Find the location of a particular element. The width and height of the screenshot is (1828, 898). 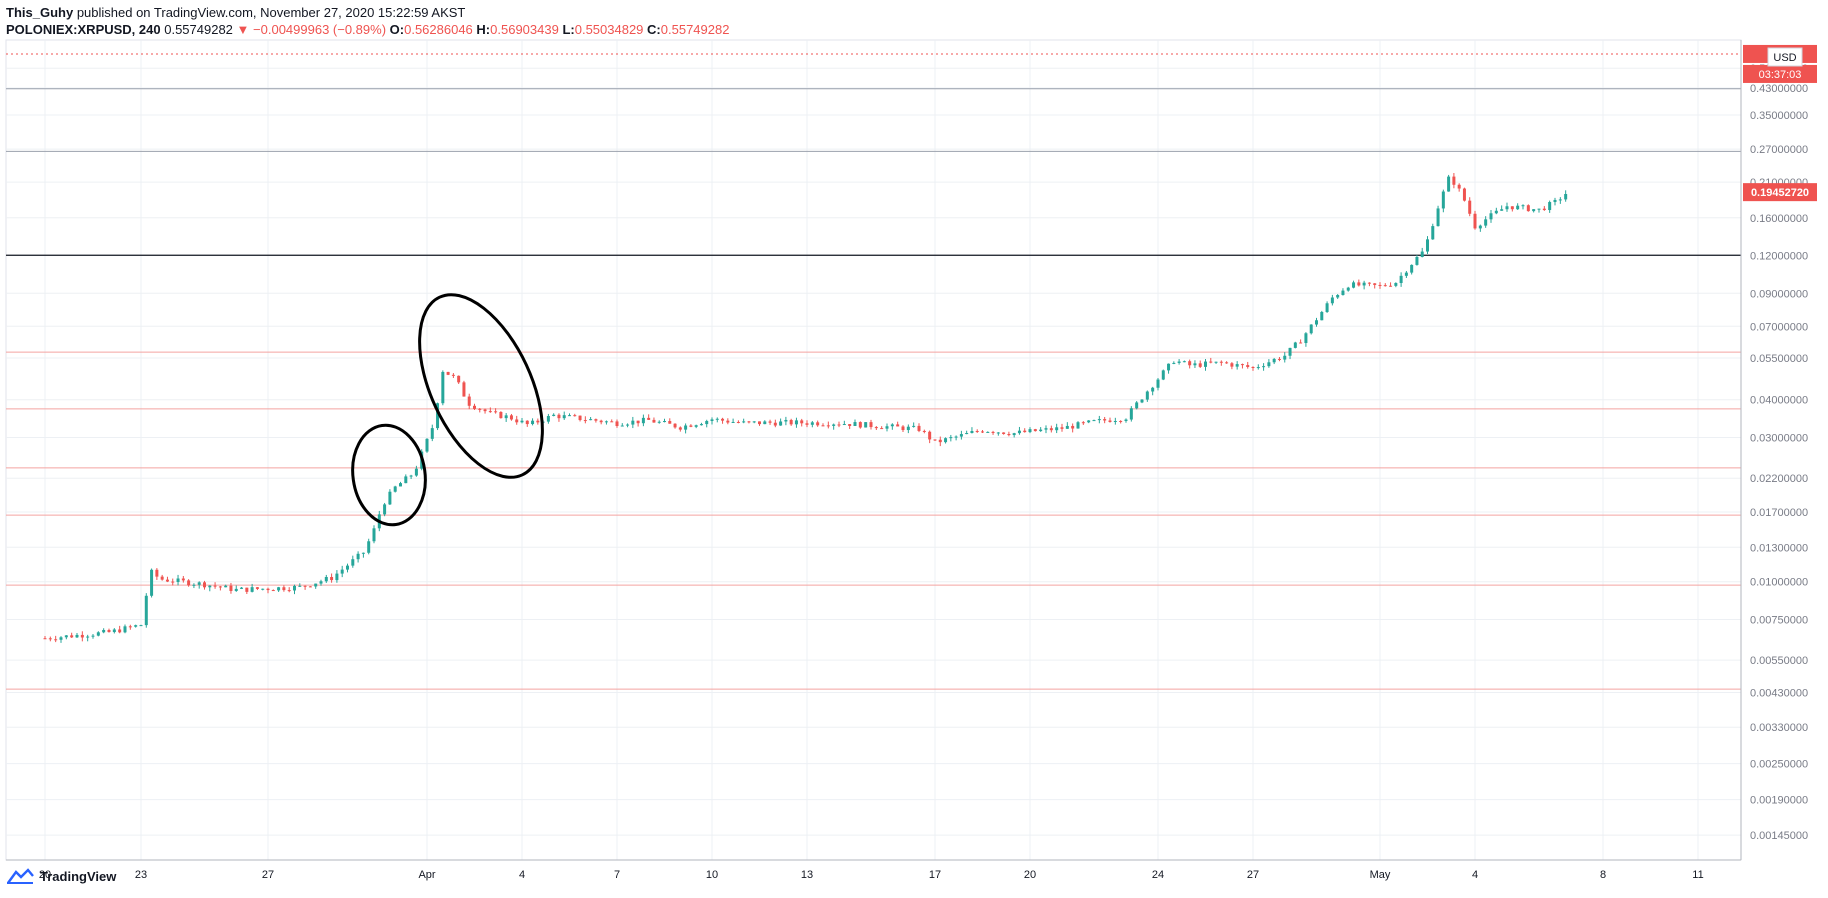

y-tick-label: 0.43000000 is located at coordinates (1779, 89).